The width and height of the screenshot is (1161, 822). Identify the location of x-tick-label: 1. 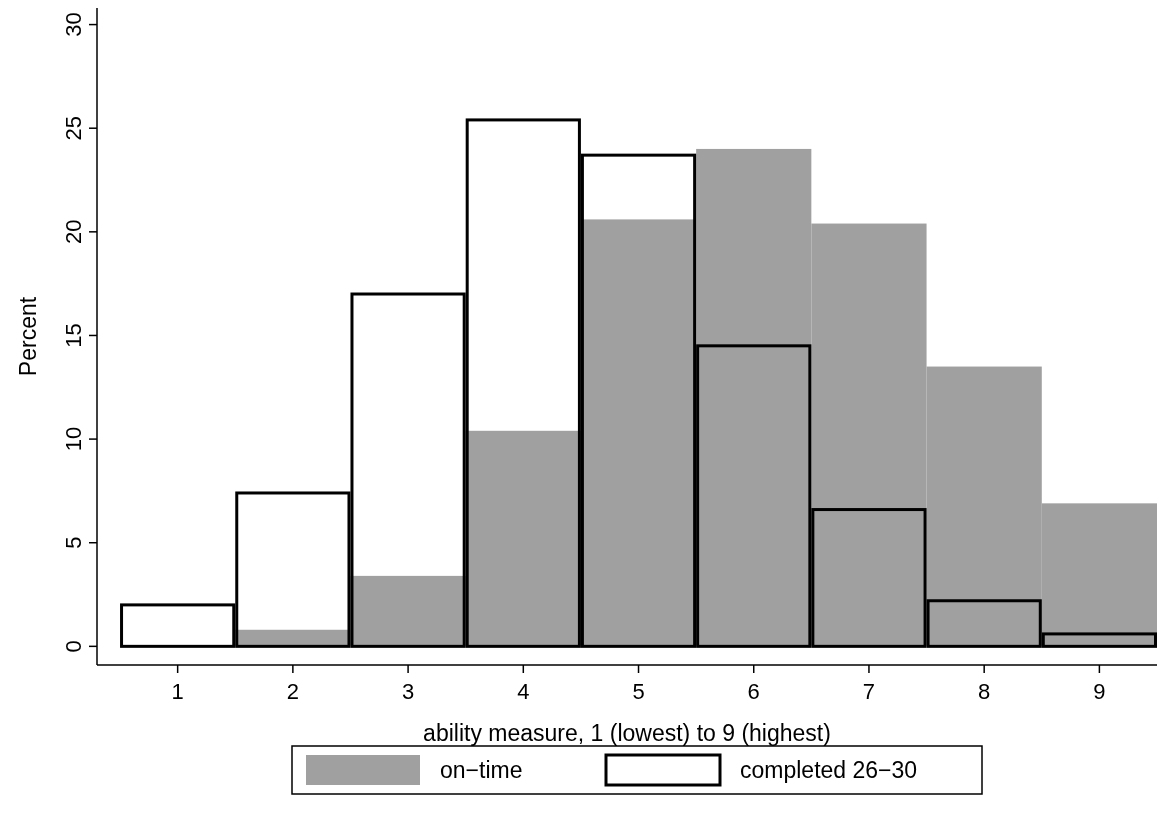
(177, 691).